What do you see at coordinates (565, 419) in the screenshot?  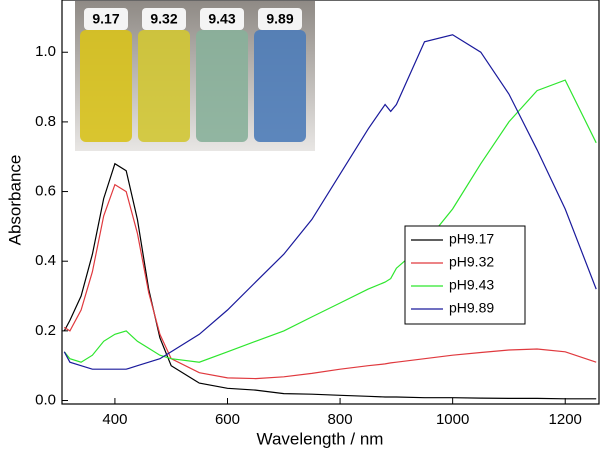 I see `x-tick-label: 1200` at bounding box center [565, 419].